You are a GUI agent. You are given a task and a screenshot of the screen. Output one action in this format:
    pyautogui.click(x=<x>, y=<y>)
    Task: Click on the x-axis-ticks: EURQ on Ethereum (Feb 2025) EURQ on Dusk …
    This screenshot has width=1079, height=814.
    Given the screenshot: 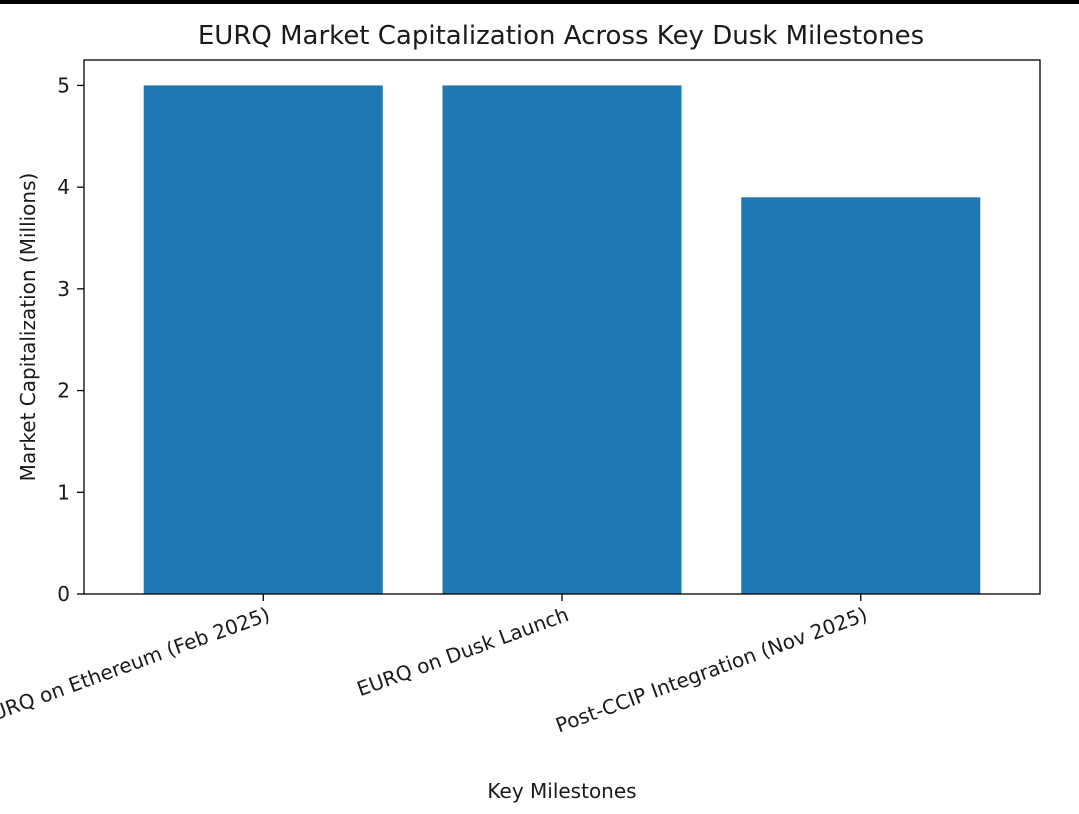 What is the action you would take?
    pyautogui.click(x=435, y=665)
    